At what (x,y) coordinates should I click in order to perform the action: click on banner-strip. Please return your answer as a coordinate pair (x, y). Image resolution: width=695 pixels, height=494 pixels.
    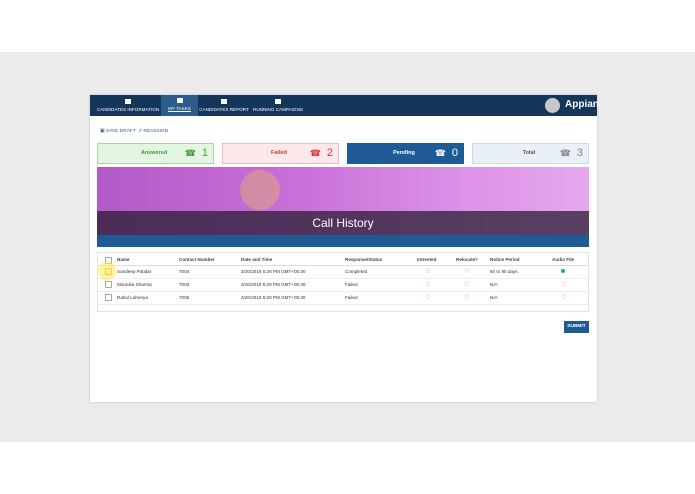
    Looking at the image, I should click on (343, 241).